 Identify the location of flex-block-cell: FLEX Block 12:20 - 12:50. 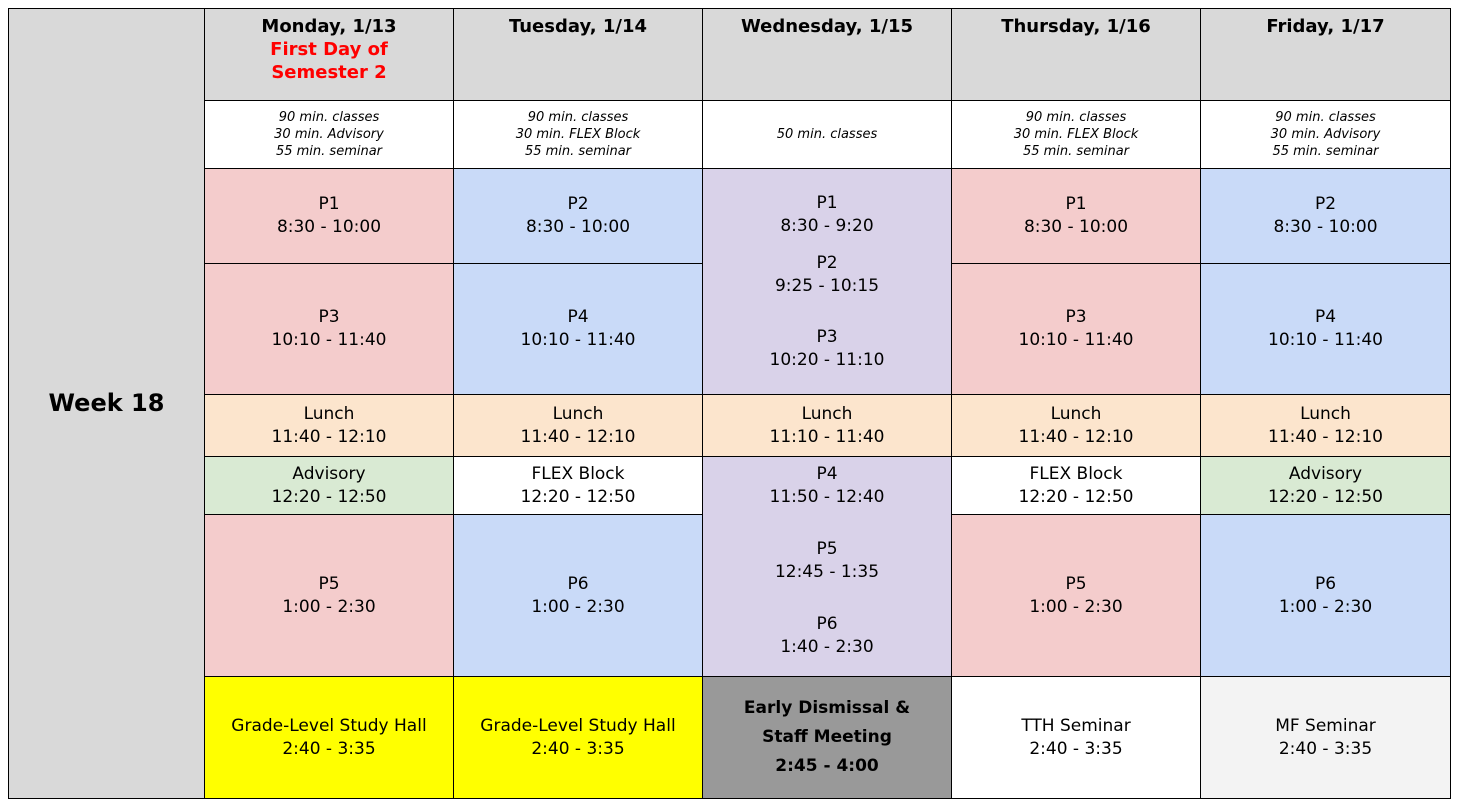
(578, 485).